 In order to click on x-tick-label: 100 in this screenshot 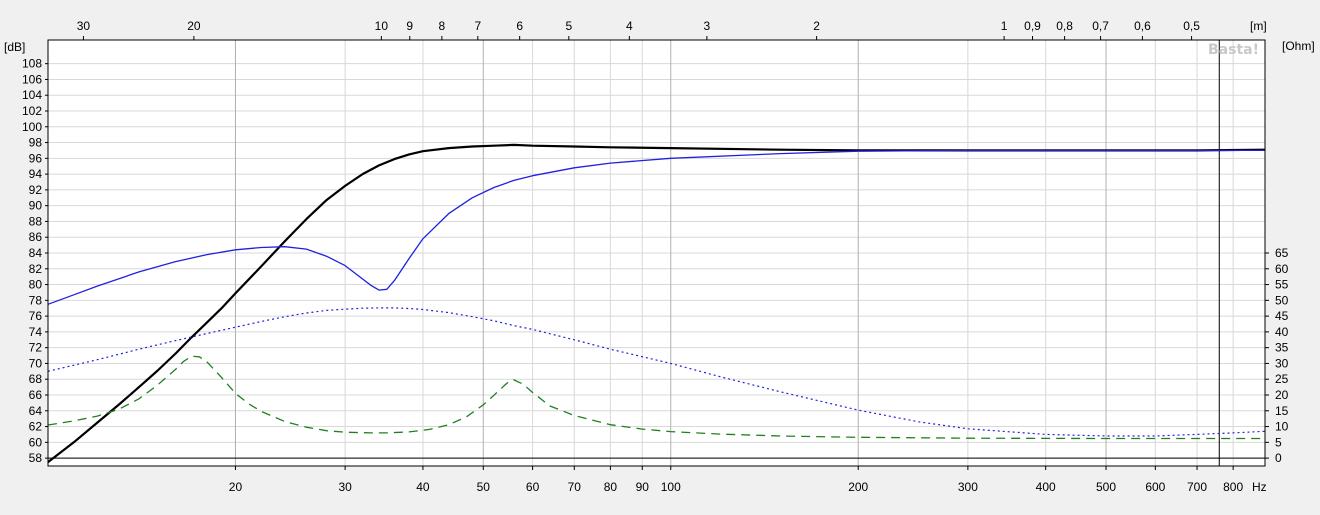, I will do `click(671, 487)`.